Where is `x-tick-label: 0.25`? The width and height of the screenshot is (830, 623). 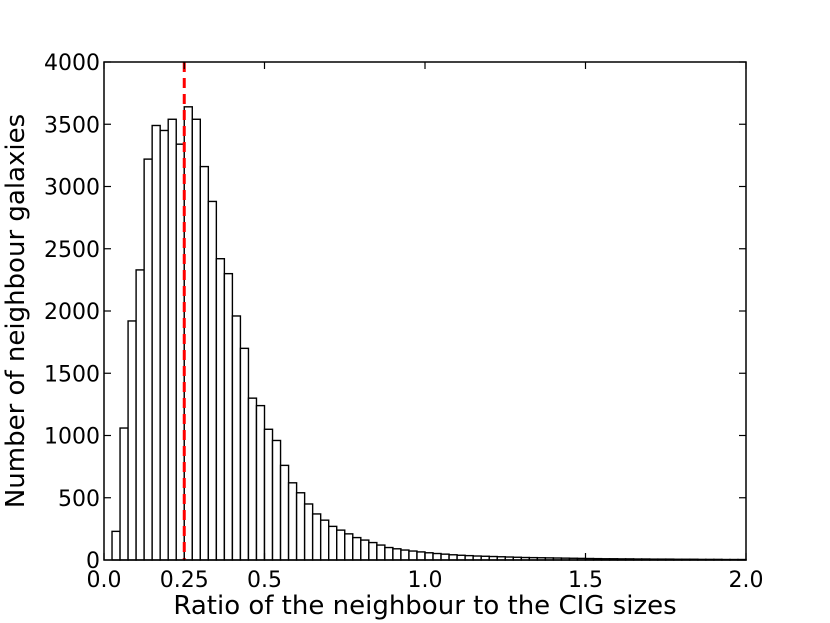
x-tick-label: 0.25 is located at coordinates (184, 580).